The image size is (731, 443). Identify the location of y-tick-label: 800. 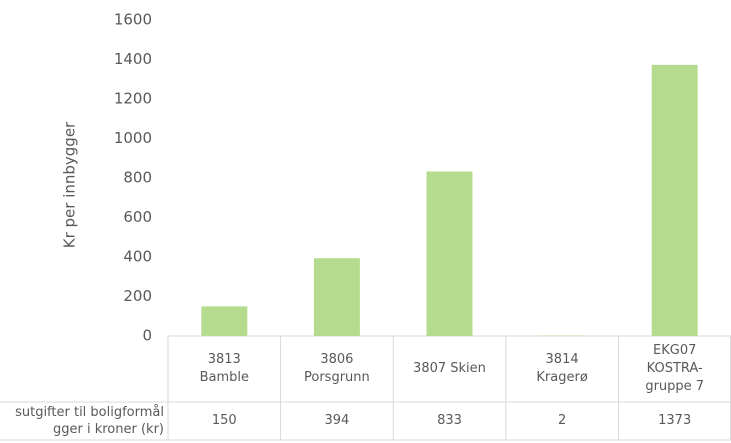
(137, 178).